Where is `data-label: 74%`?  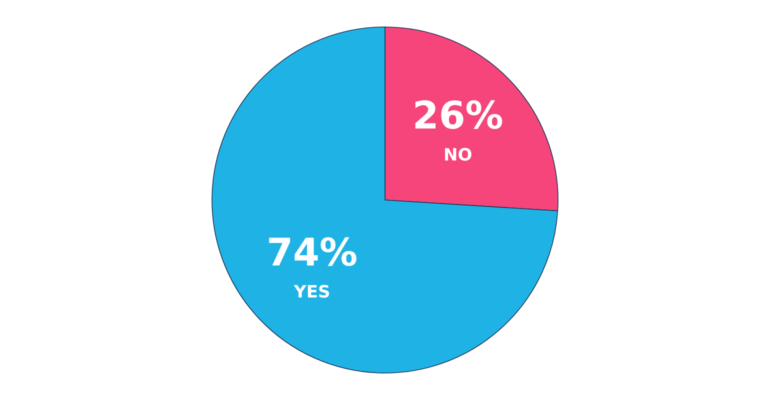 data-label: 74% is located at coordinates (312, 252).